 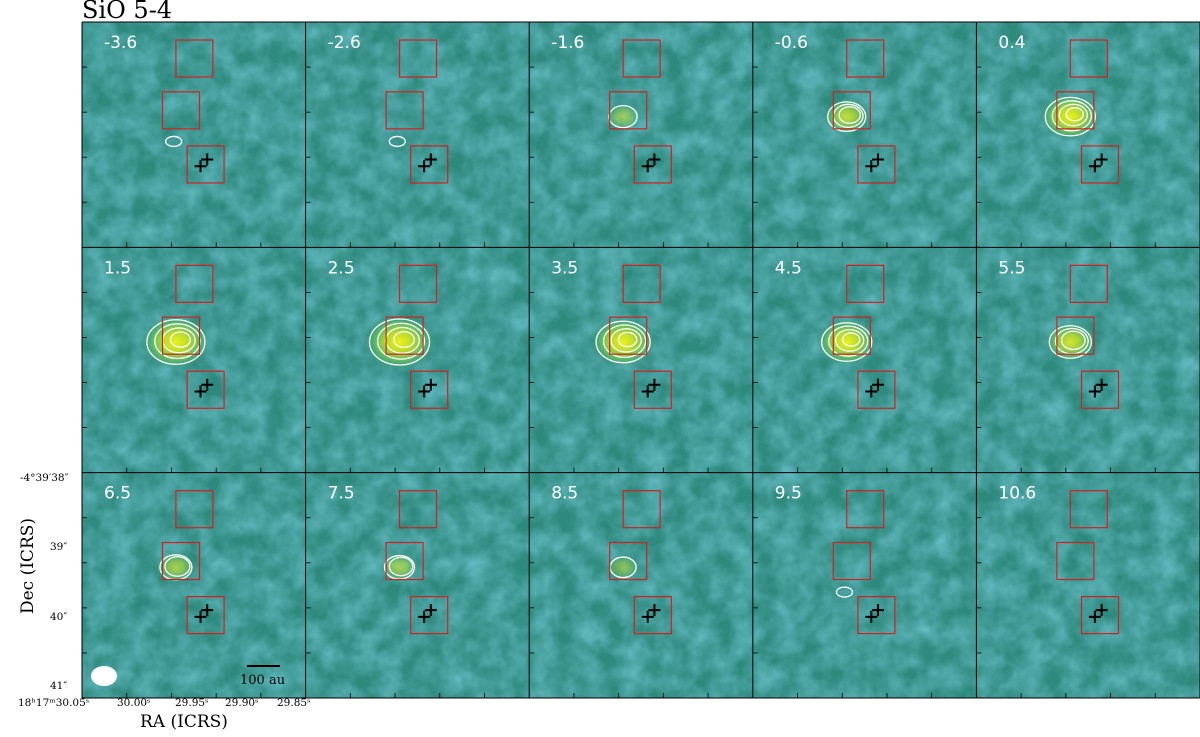 What do you see at coordinates (344, 43) in the screenshot?
I see `velocity-label: -2.6` at bounding box center [344, 43].